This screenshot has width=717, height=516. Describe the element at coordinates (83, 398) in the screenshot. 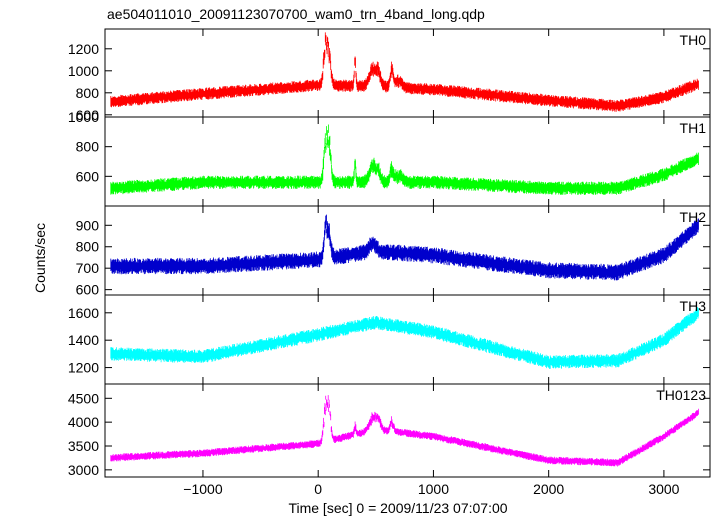

I see `y-tick-label: 4500` at that location.